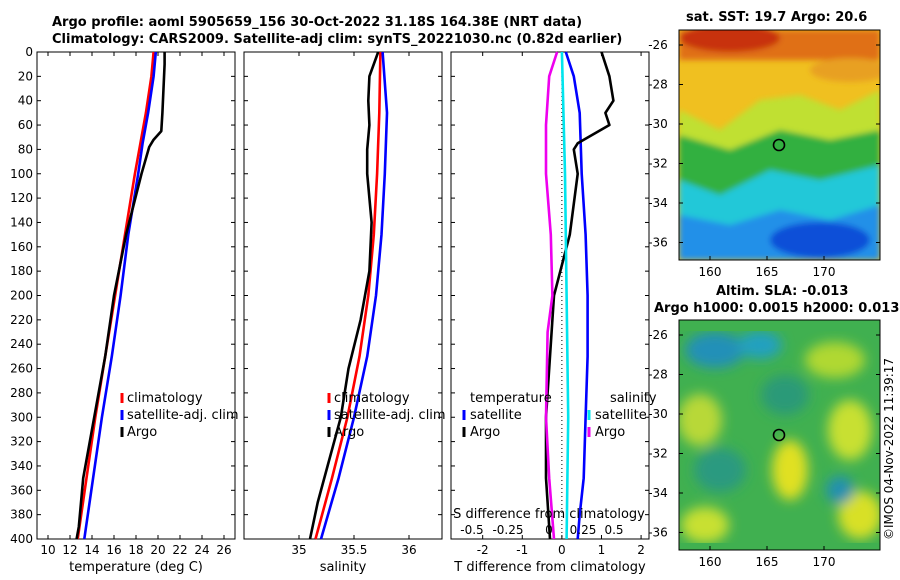 The image size is (900, 580). What do you see at coordinates (157, 550) in the screenshot?
I see `x-tick-label-20: 20` at bounding box center [157, 550].